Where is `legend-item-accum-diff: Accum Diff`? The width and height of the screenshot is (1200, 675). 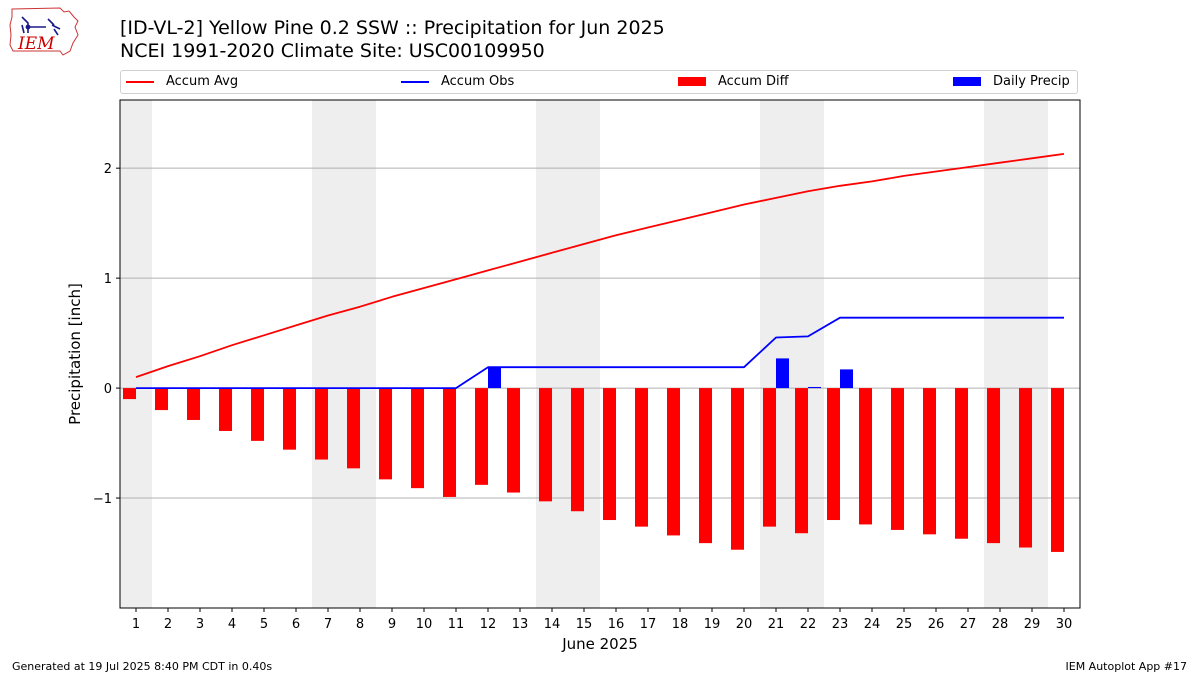
legend-item-accum-diff: Accum Diff is located at coordinates (733, 81).